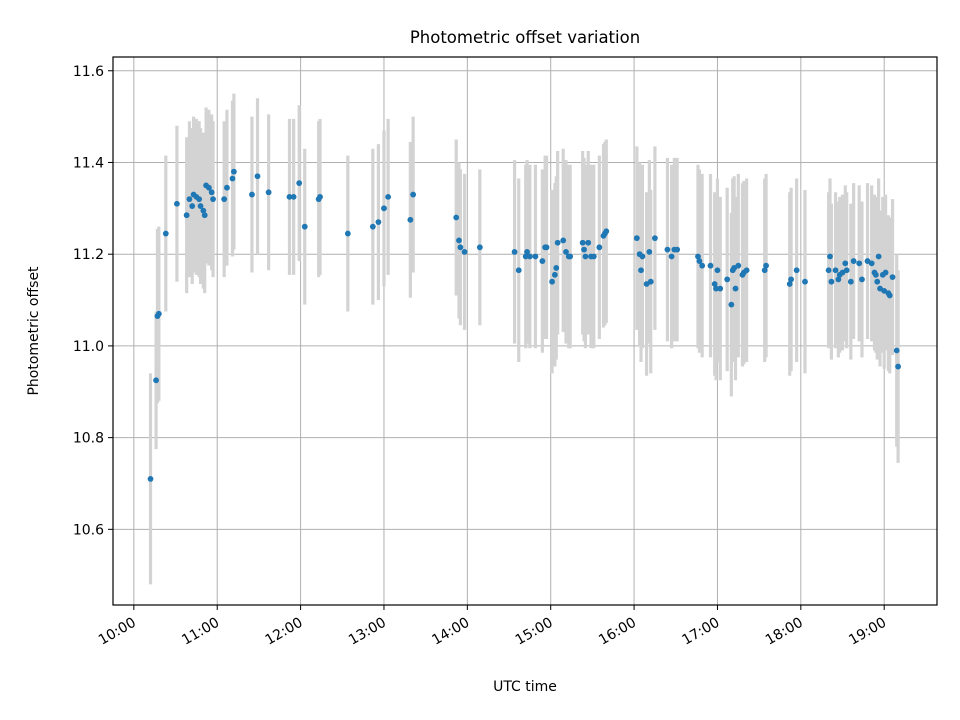 The height and width of the screenshot is (720, 960). I want to click on y-tick-label: 11.4, so click(88, 163).